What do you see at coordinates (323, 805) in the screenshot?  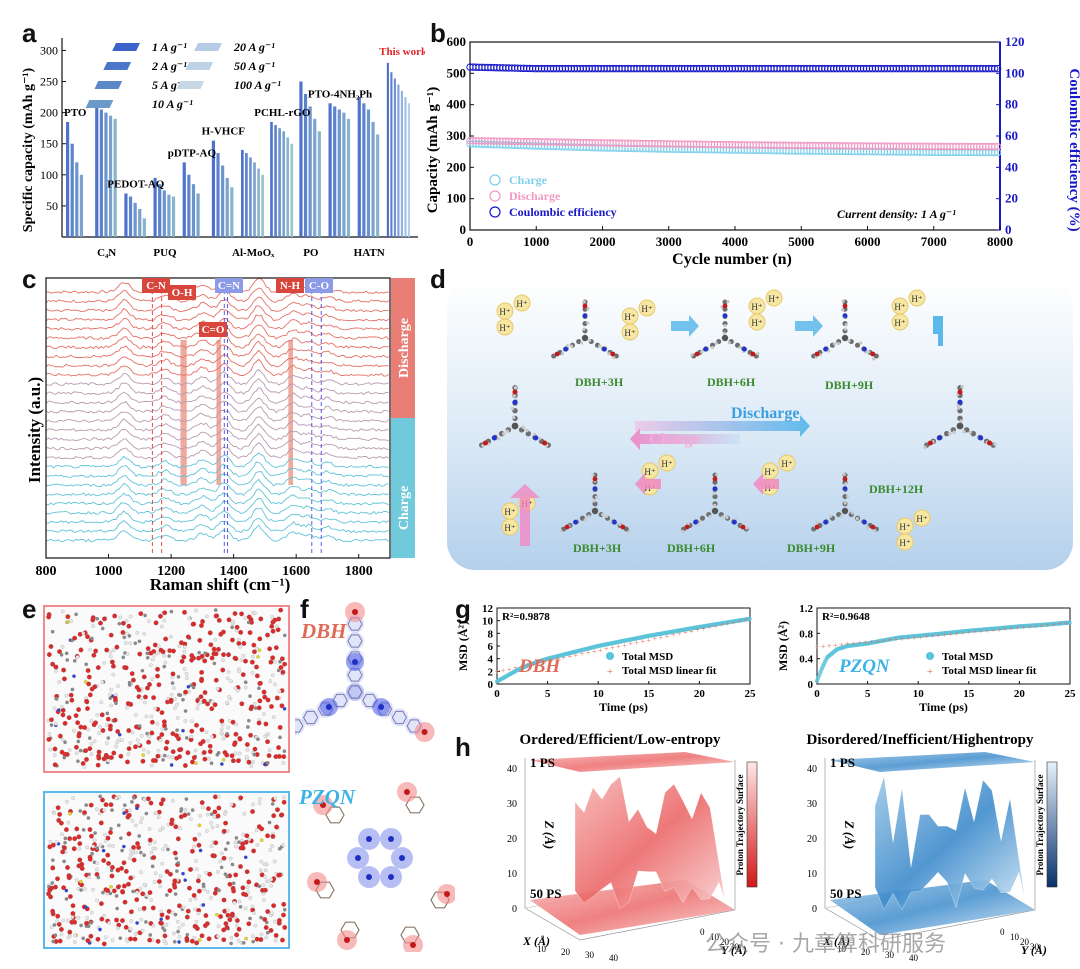 I see `f-atom-o` at bounding box center [323, 805].